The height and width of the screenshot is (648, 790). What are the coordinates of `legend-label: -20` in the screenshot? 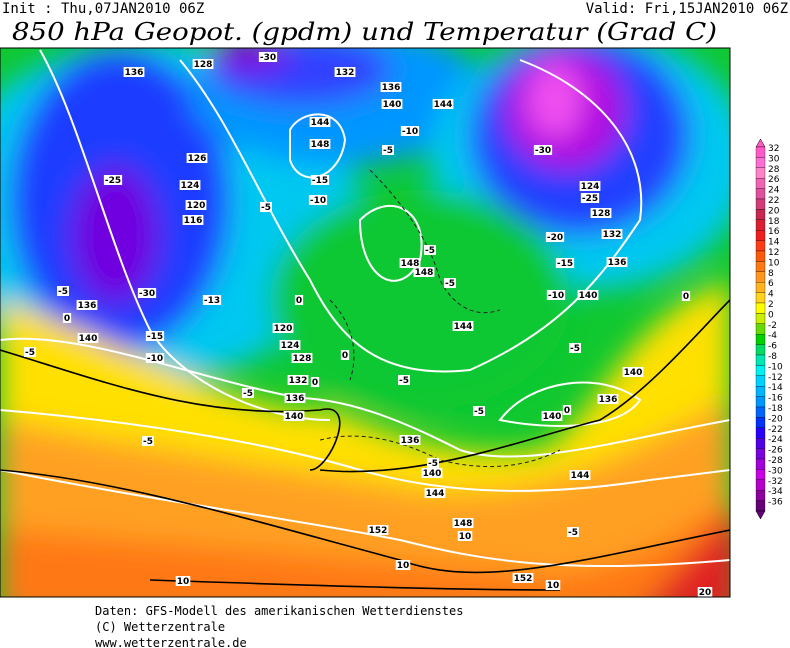 It's located at (775, 419).